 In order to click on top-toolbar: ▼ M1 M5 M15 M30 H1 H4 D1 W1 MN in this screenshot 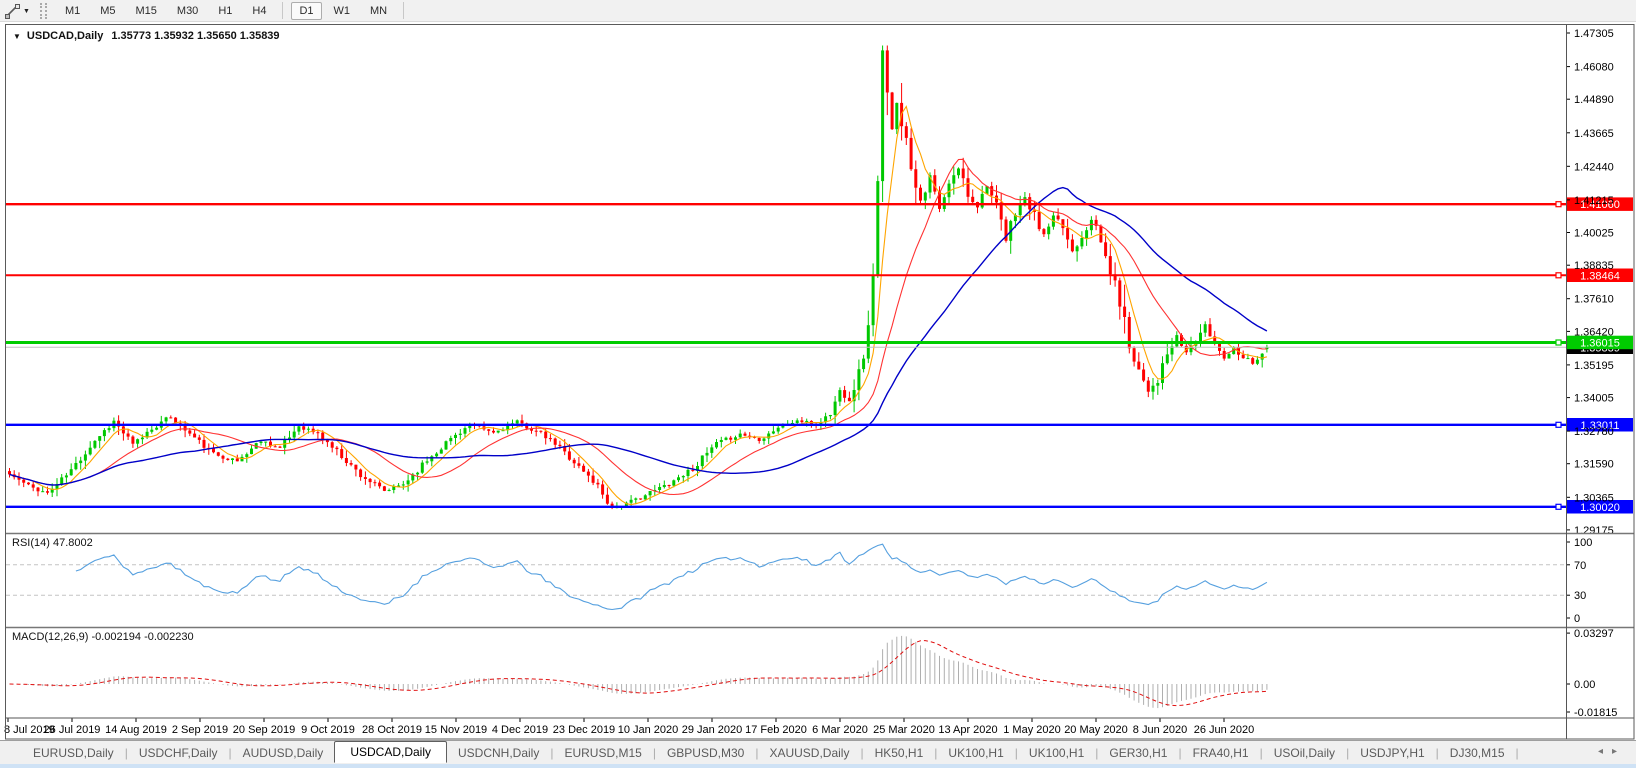, I will do `click(818, 11)`.